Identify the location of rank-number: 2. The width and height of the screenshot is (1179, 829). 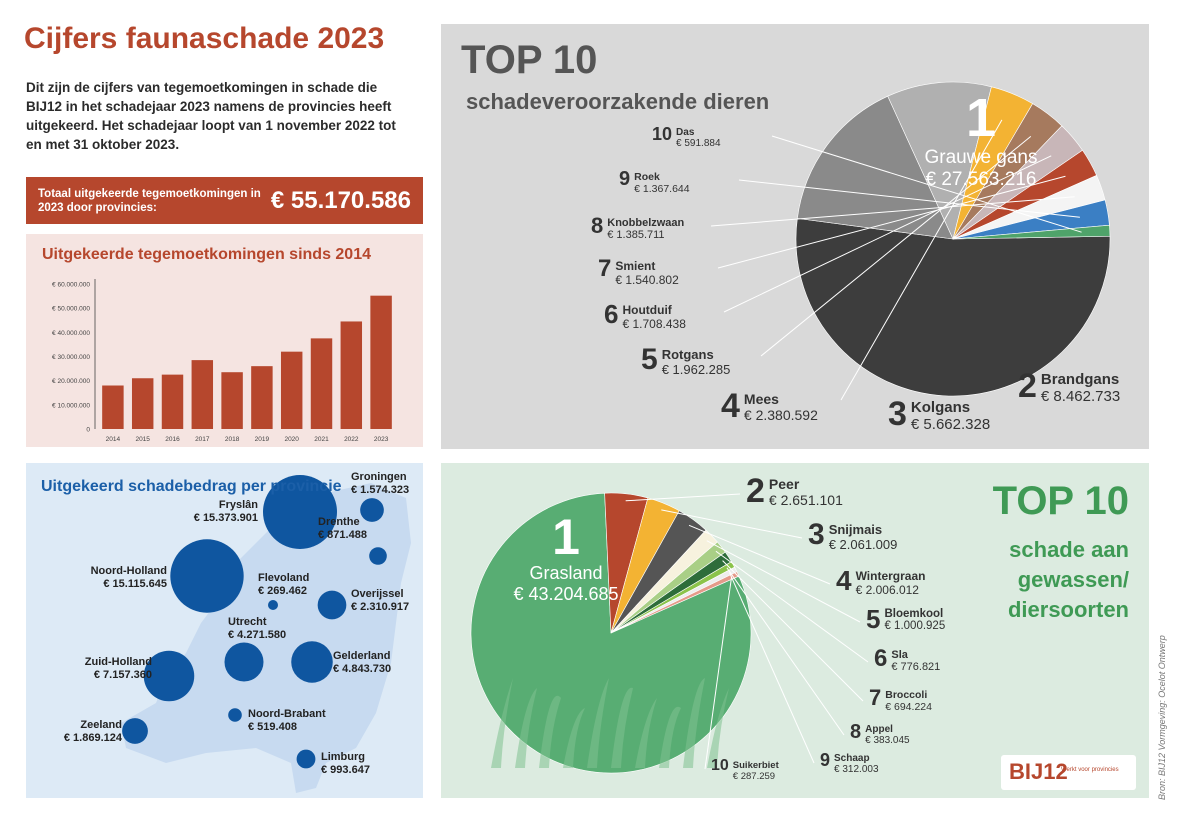
(1027, 386).